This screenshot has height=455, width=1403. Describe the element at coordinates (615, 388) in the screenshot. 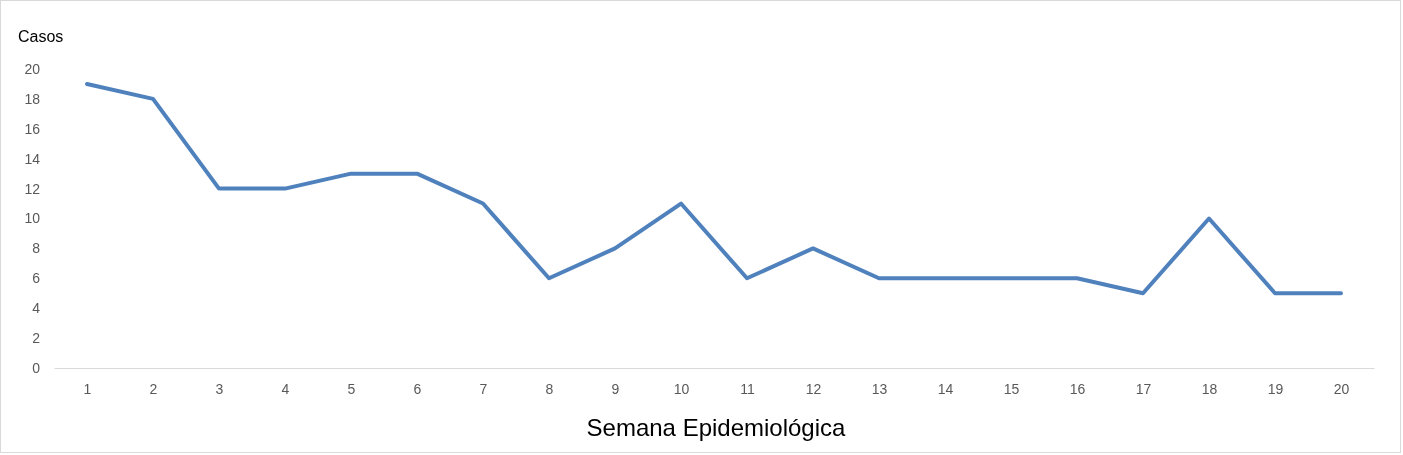

I see `x-tick-label: 9` at that location.